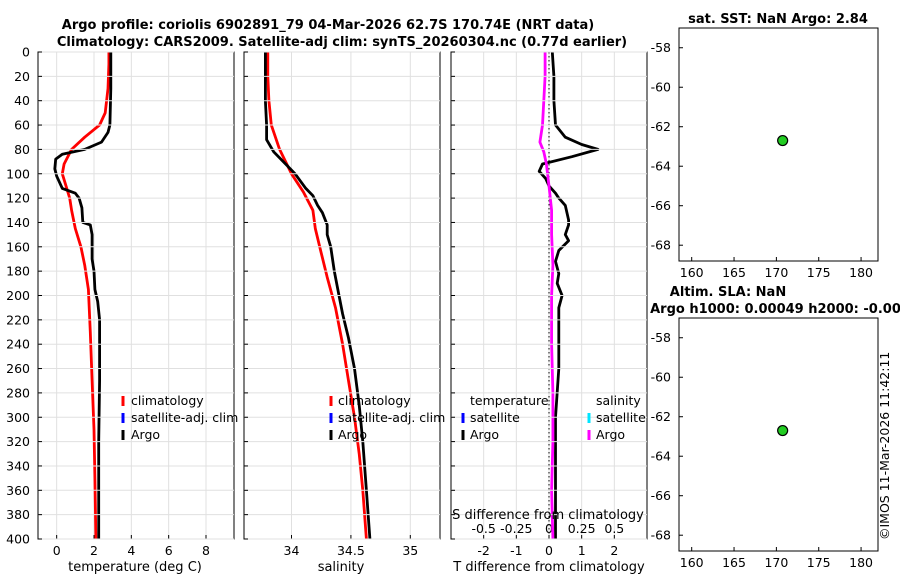  I want to click on salinity-xlabel: salinity, so click(341, 567).